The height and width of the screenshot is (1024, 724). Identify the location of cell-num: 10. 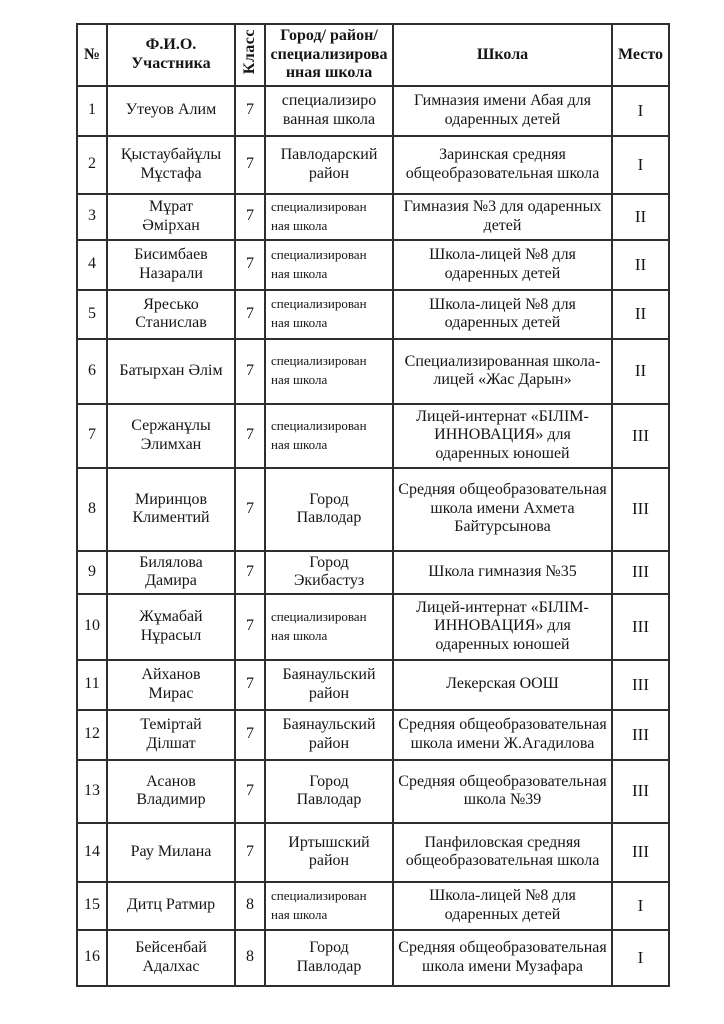
(92, 626).